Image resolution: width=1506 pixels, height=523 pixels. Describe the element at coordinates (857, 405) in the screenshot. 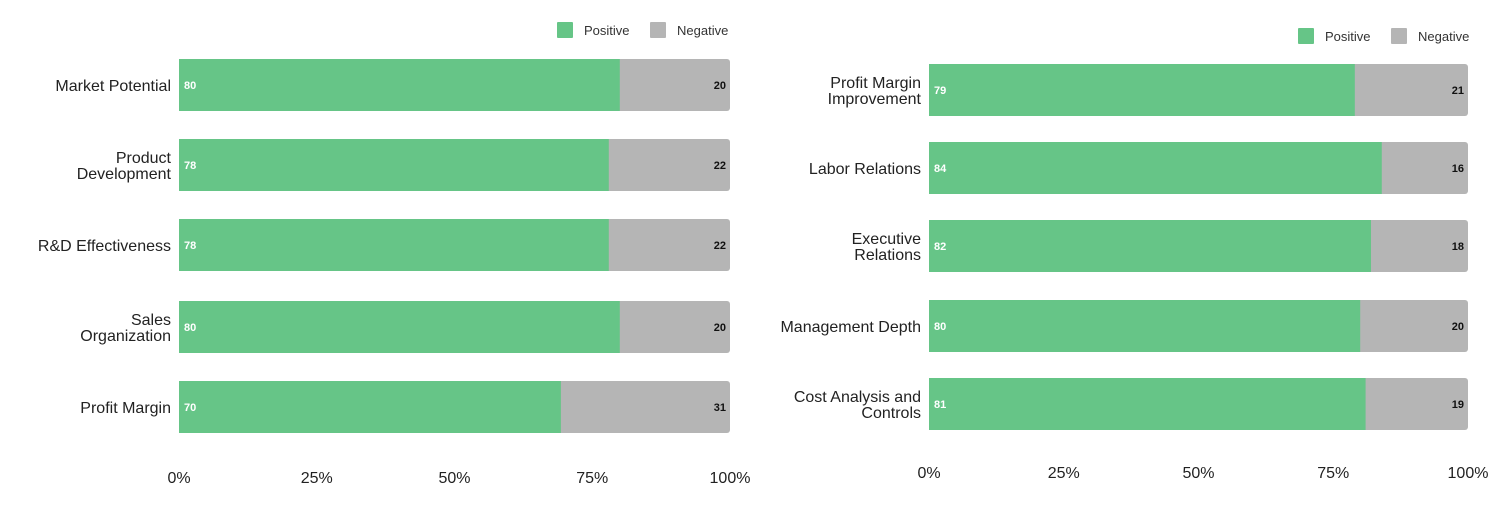

I see `category-label-cost-analysis-and-controls: Cost Analysis and Controls` at that location.